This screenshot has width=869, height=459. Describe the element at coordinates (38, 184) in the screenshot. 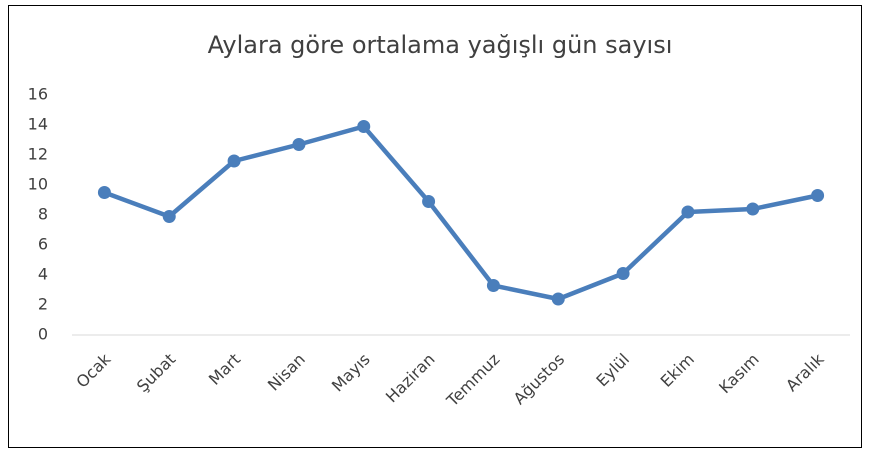

I see `y-tick-label: 10` at that location.